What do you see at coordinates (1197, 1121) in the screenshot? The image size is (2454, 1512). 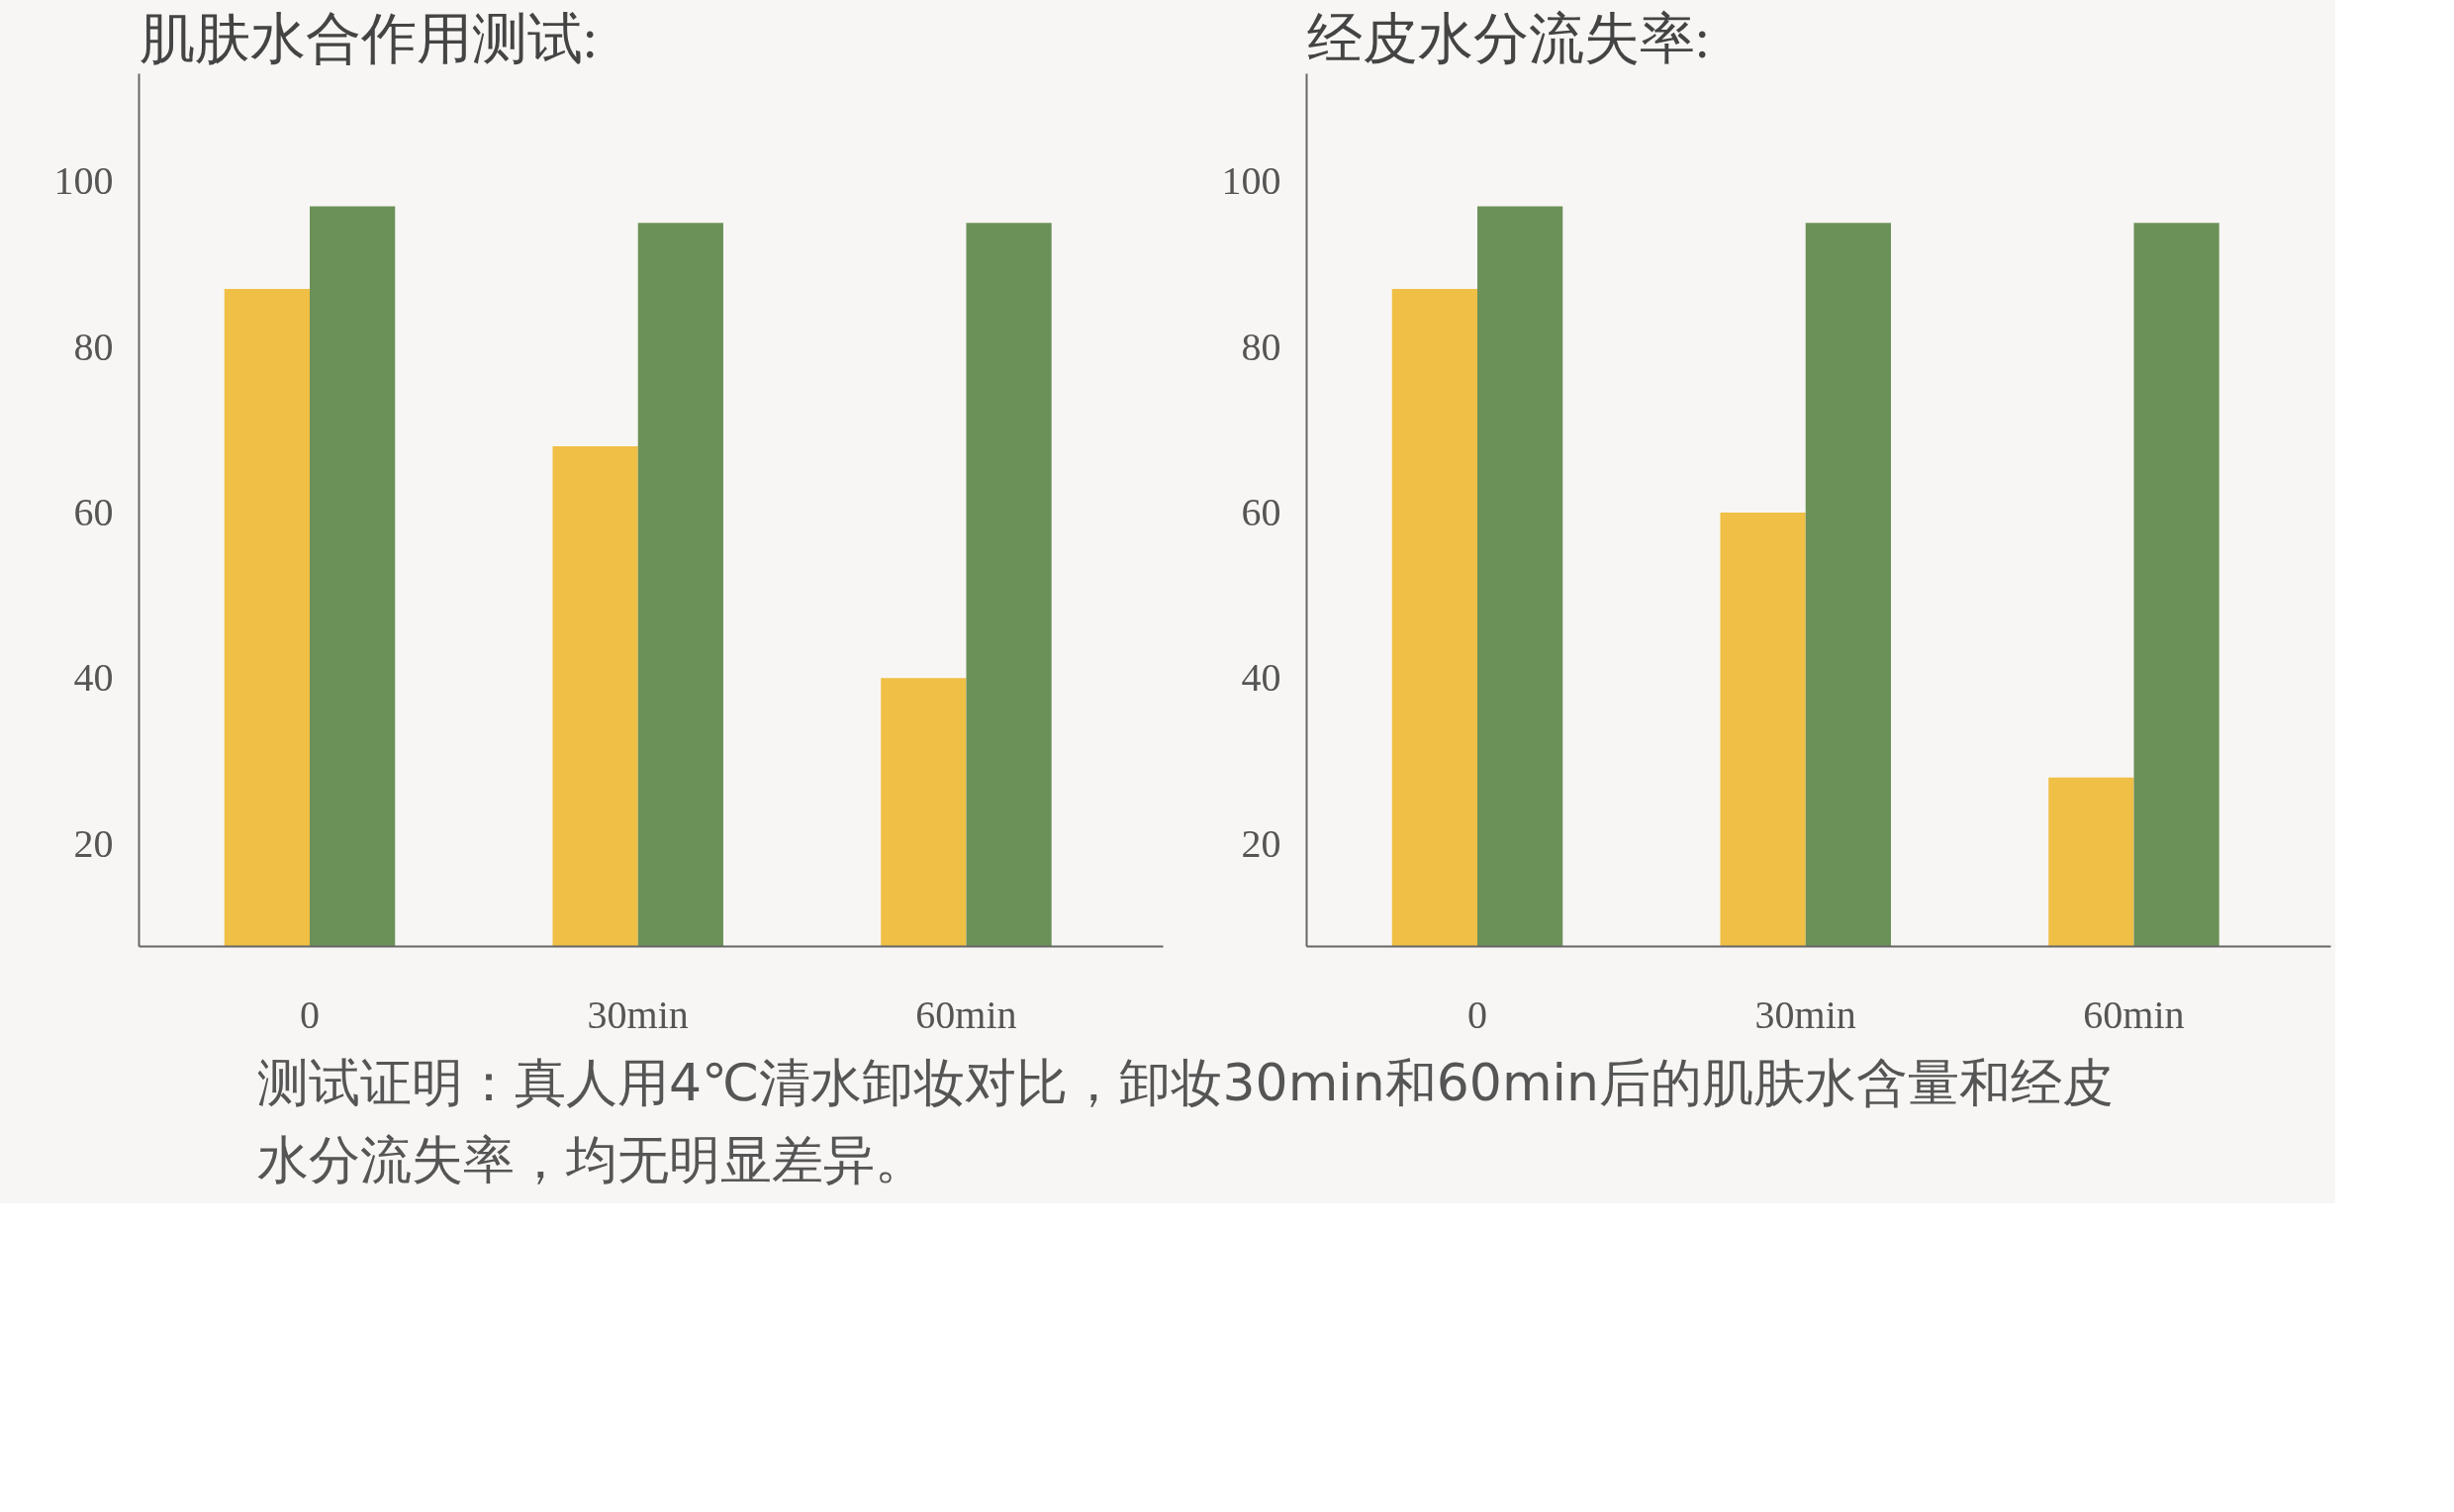 I see `text: 测试证明：真人用4℃清水卸妆对比，卸妆30min和60min后的肌肤水含量和经皮水分流失率，均无明显差异。` at bounding box center [1197, 1121].